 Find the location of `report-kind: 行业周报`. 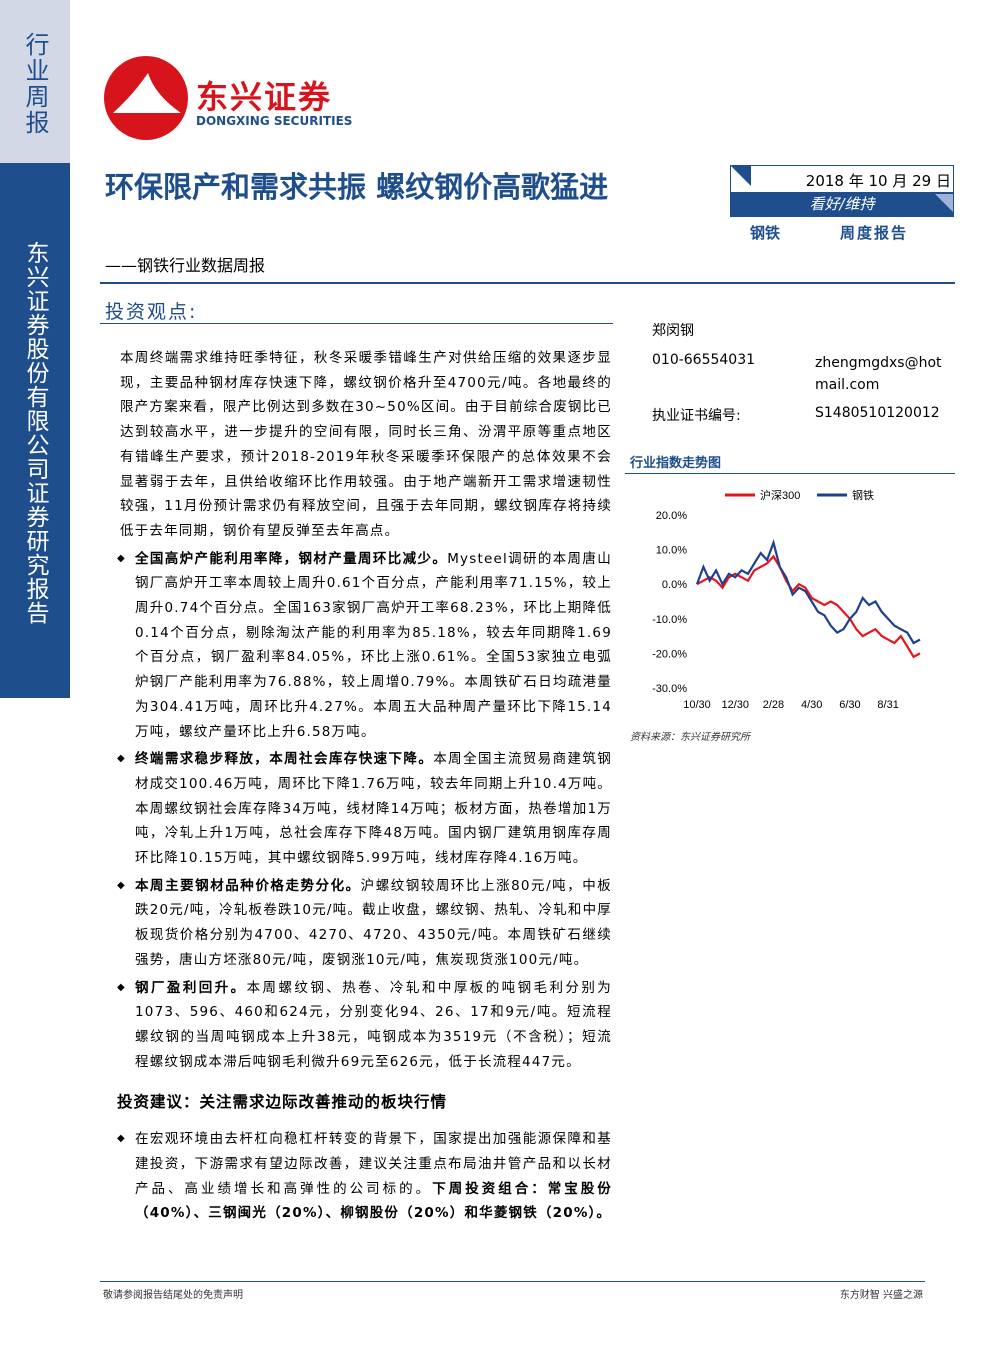

report-kind: 行业周报 is located at coordinates (35, 84).